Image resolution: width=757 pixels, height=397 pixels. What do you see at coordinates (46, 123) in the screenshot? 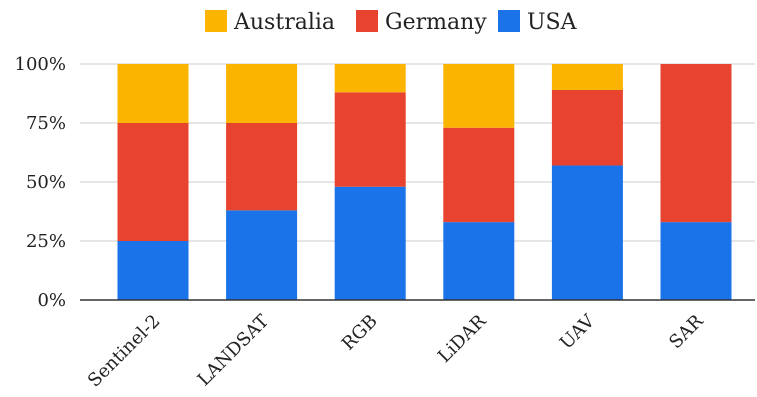
I see `y-tick-label: 75%` at bounding box center [46, 123].